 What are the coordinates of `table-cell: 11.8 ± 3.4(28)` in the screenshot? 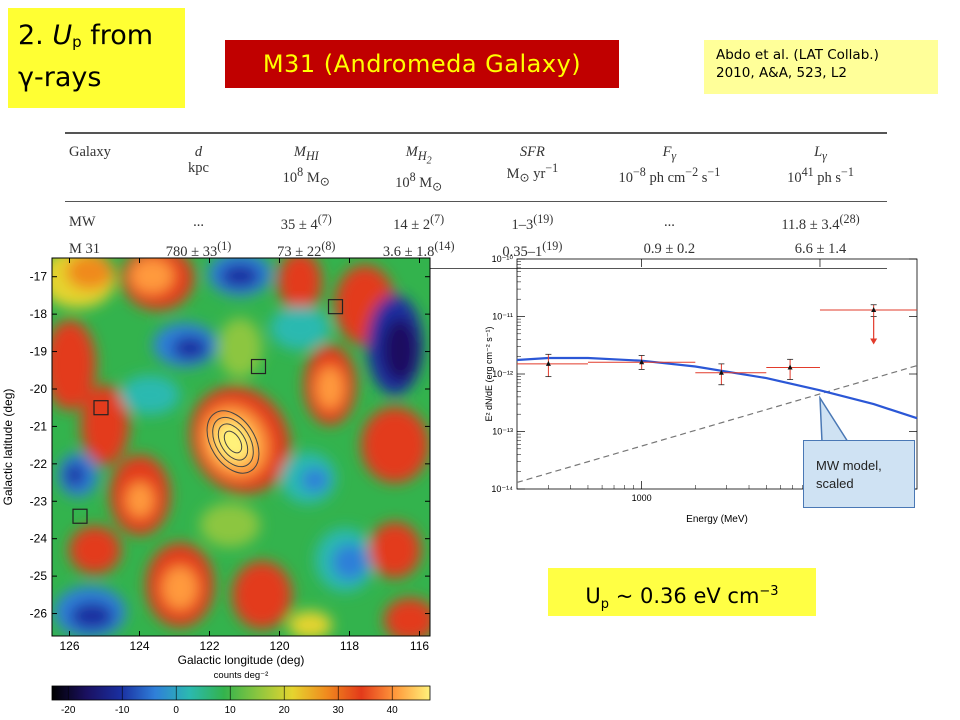 It's located at (820, 222).